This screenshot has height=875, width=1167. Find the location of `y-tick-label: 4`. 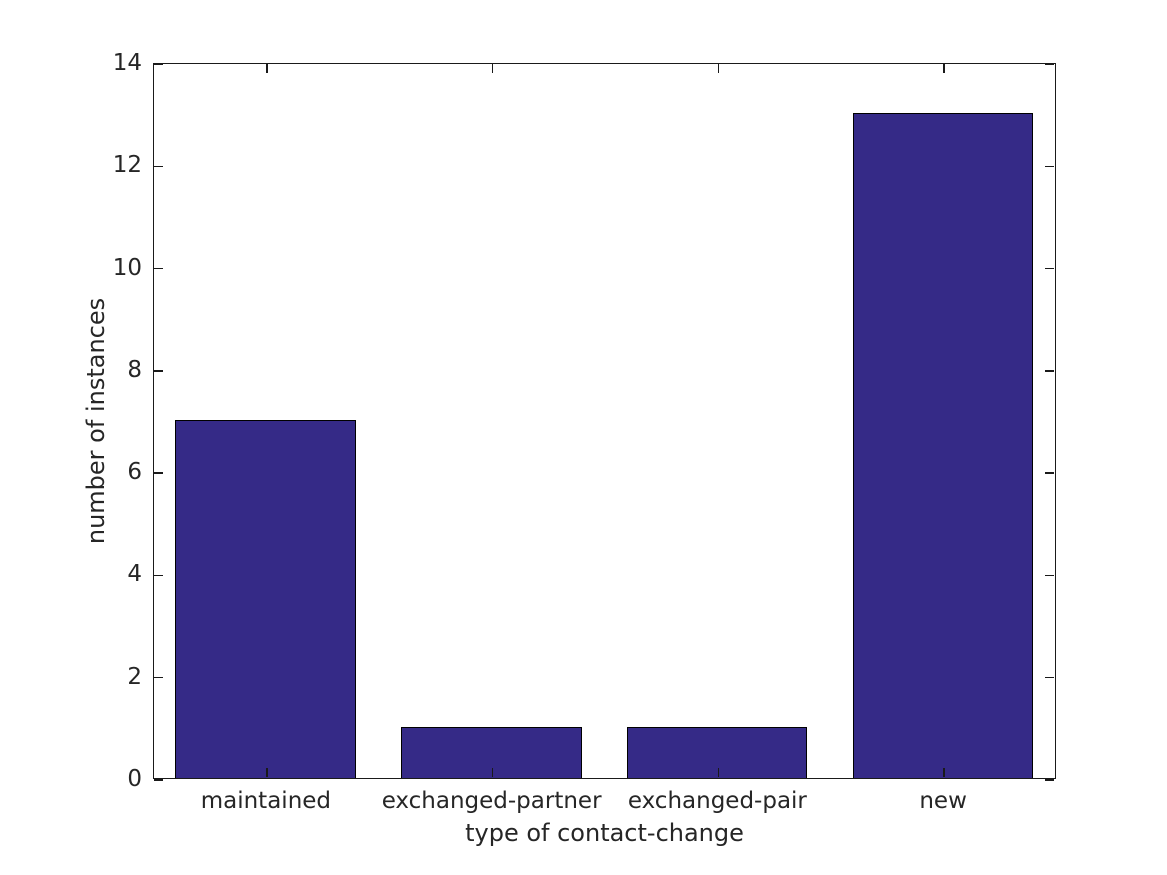

y-tick-label: 4 is located at coordinates (134, 574).